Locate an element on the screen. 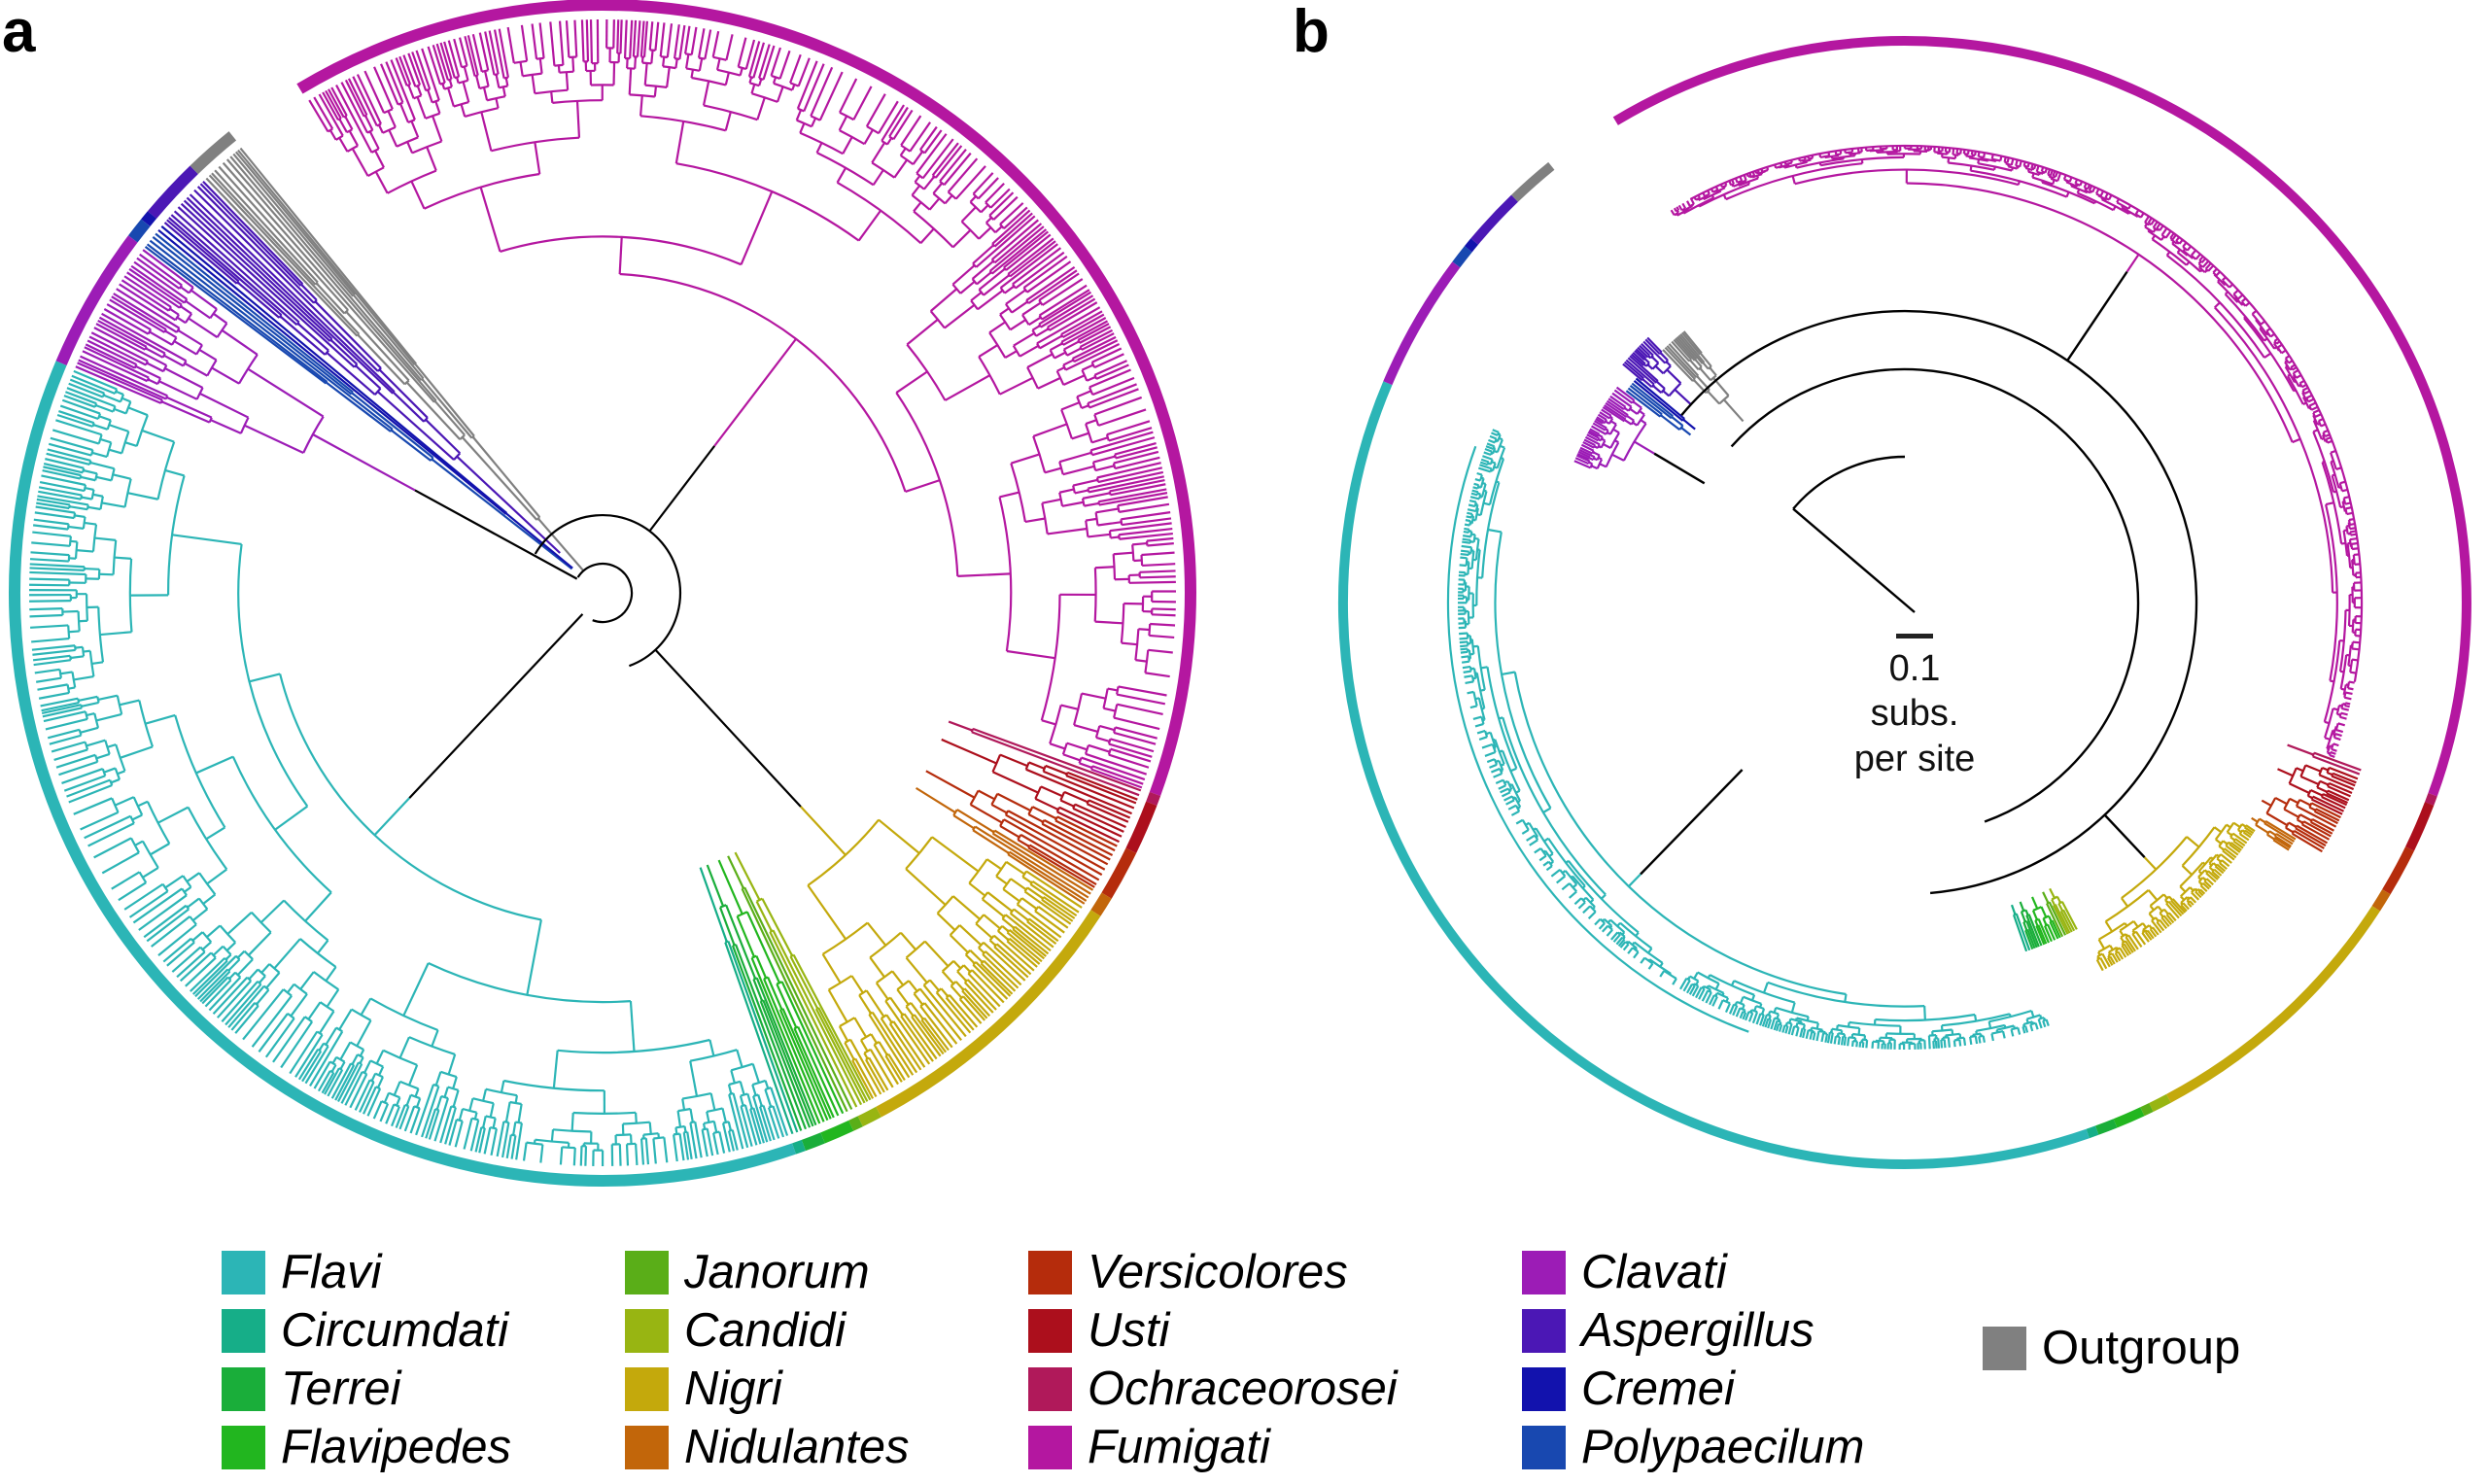 The image size is (2488, 1484). panel-label-a: a is located at coordinates (19, 32).